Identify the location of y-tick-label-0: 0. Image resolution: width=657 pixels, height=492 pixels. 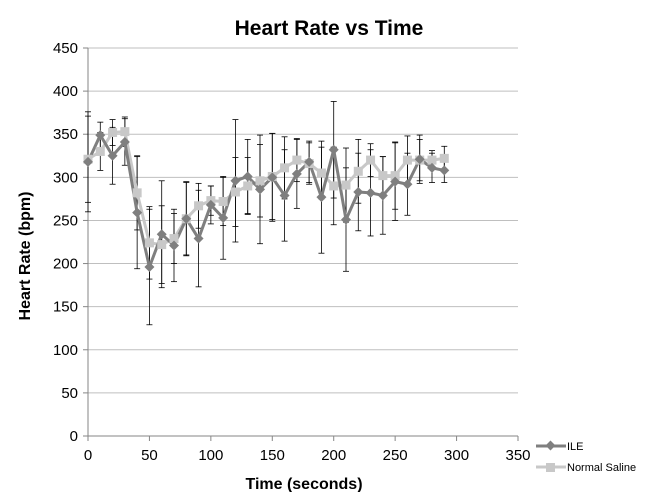
(74, 436).